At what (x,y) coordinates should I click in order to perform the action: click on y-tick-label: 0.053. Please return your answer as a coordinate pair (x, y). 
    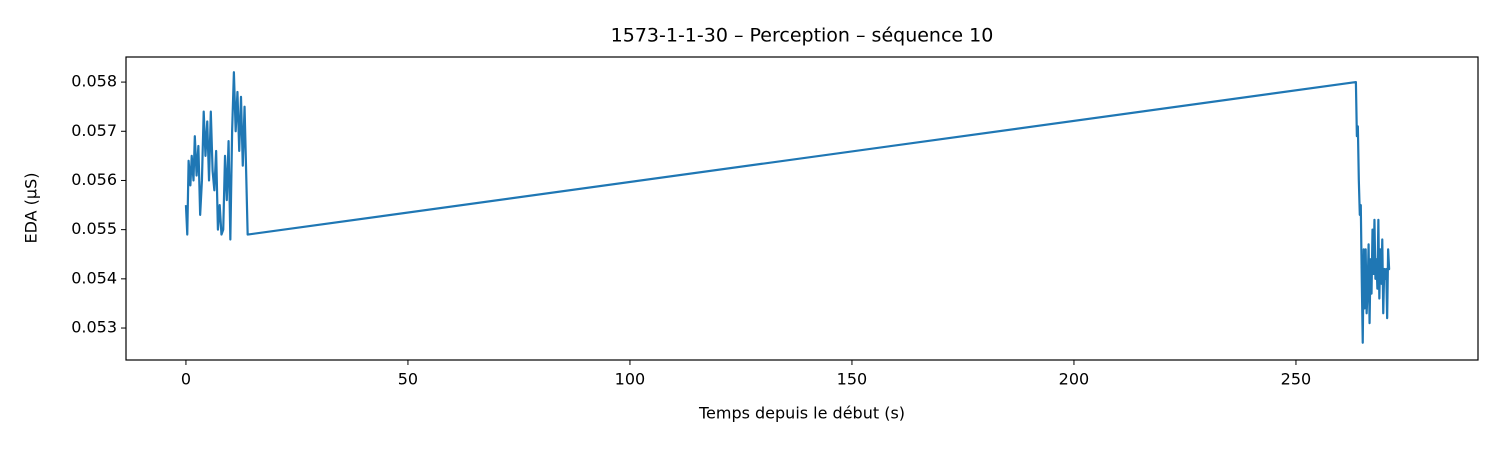
    Looking at the image, I should click on (94, 327).